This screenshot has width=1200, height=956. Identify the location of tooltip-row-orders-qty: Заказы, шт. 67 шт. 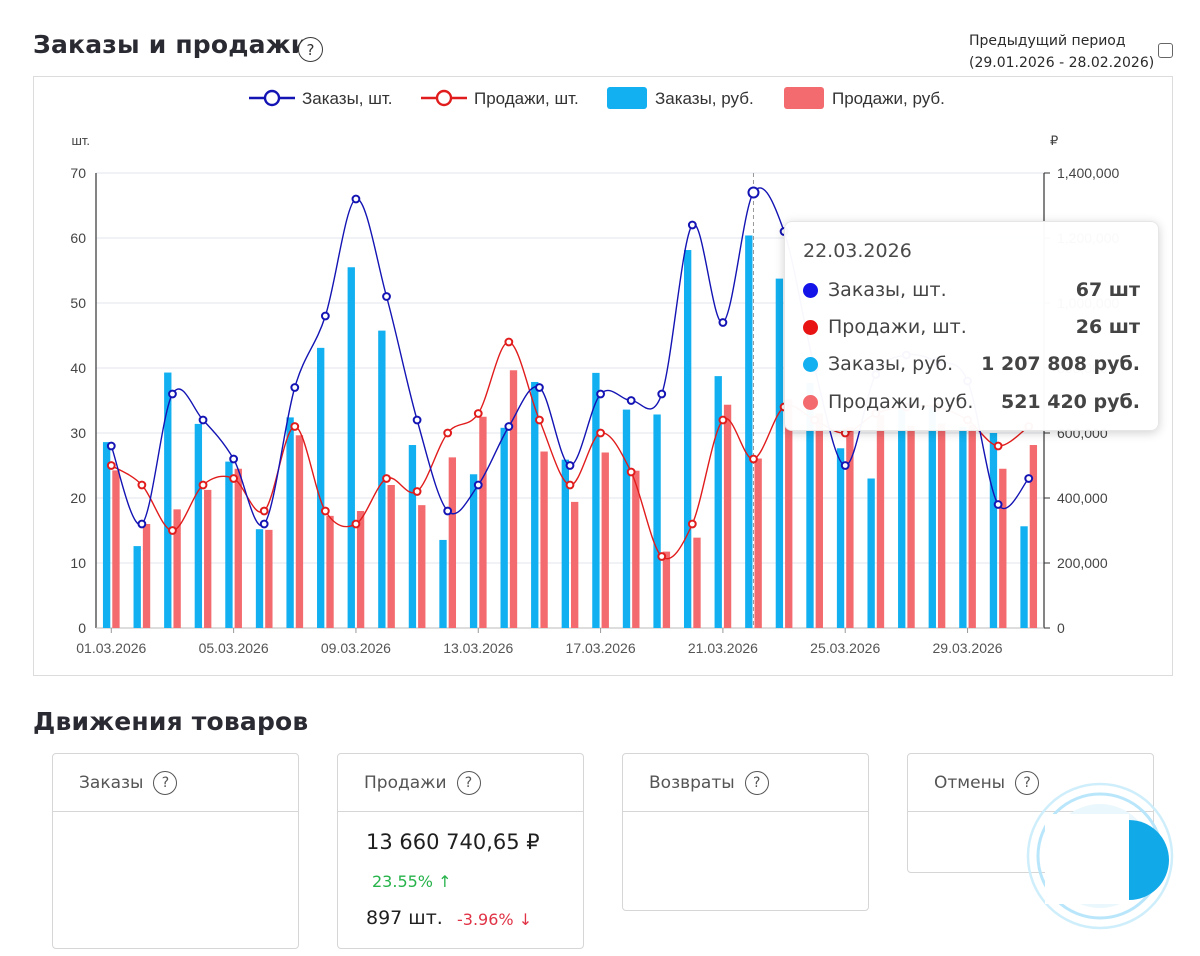
(971, 290).